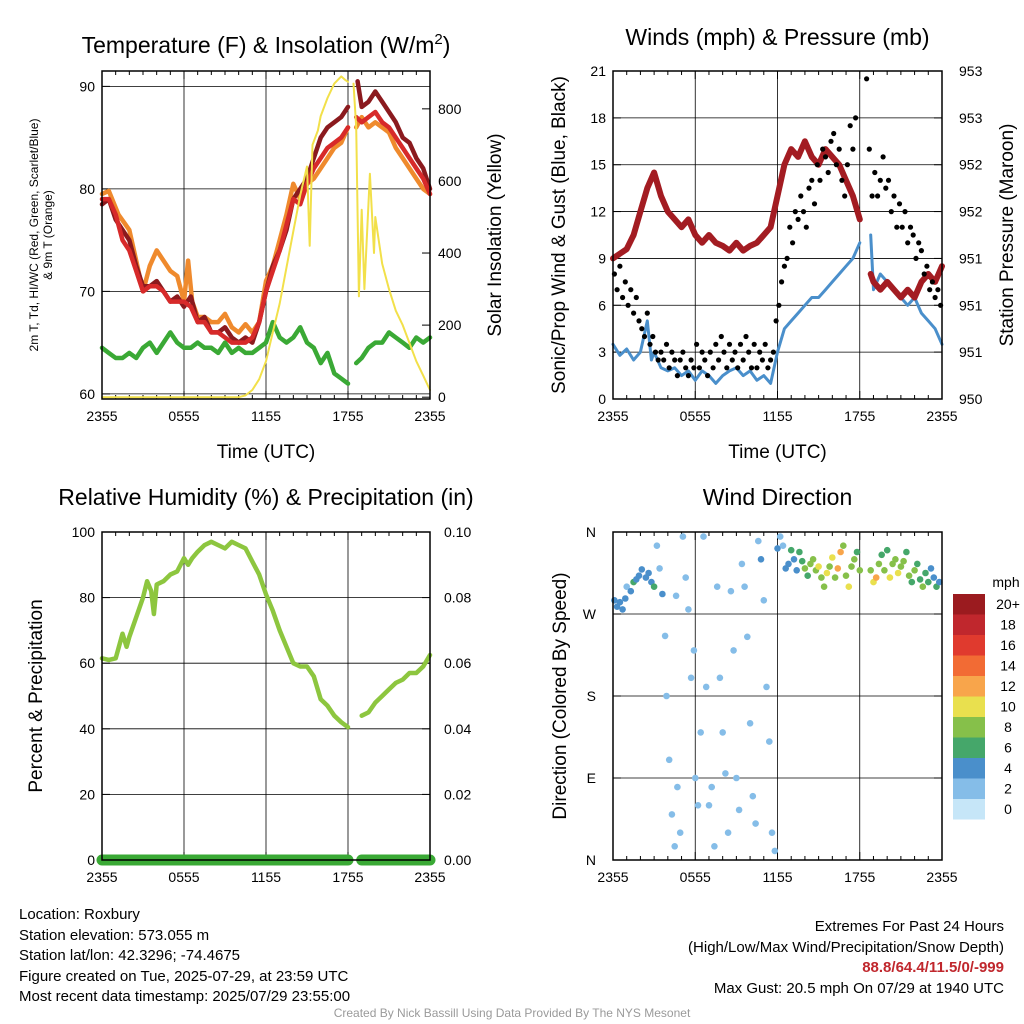 Image resolution: width=1024 pixels, height=1024 pixels. Describe the element at coordinates (1008, 789) in the screenshot. I see `direction-legend-label: 2` at that location.